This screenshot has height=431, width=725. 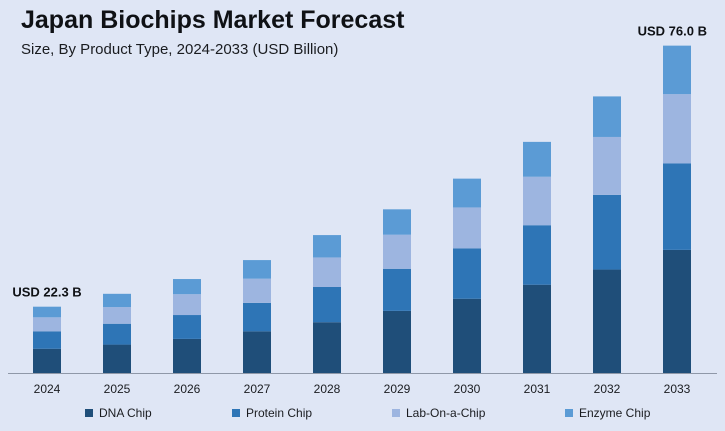 What do you see at coordinates (187, 355) in the screenshot?
I see `bar-segment-dna-chip-2026` at bounding box center [187, 355].